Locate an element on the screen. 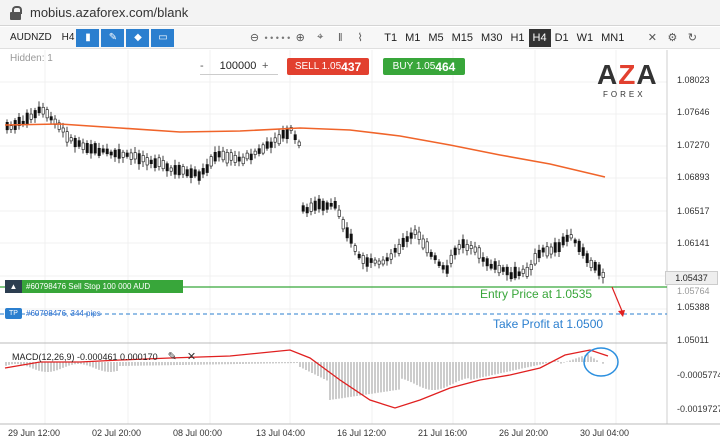  buy-price-big: 464 is located at coordinates (445, 66).